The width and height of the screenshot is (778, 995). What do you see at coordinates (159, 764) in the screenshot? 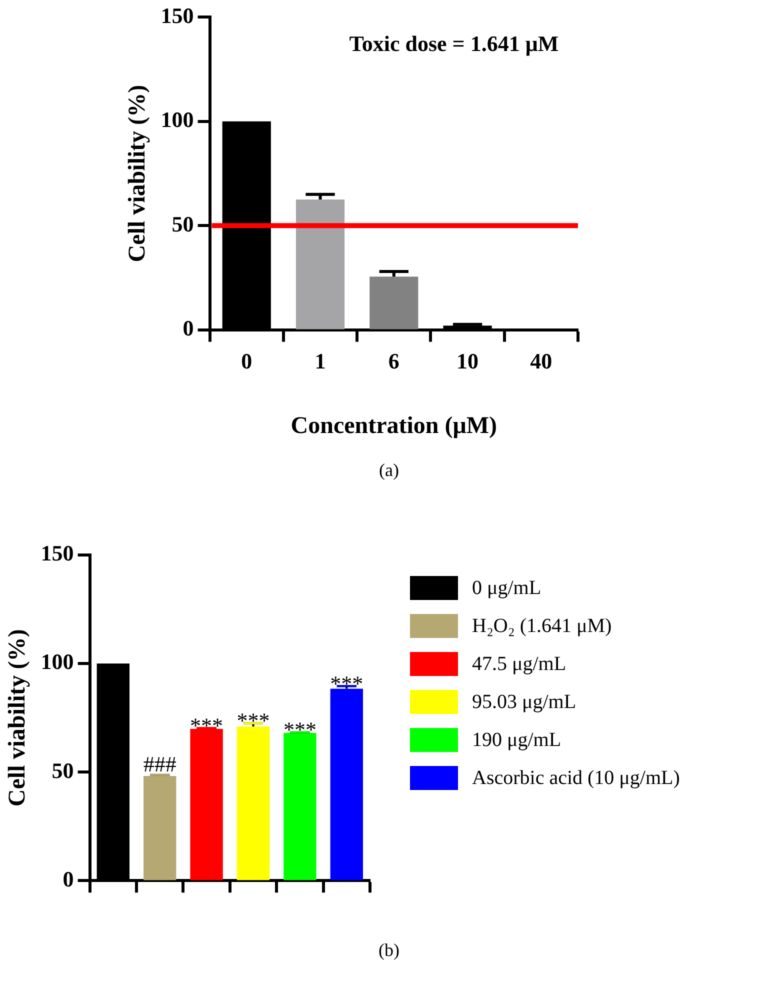
I see `data-label: ###` at bounding box center [159, 764].